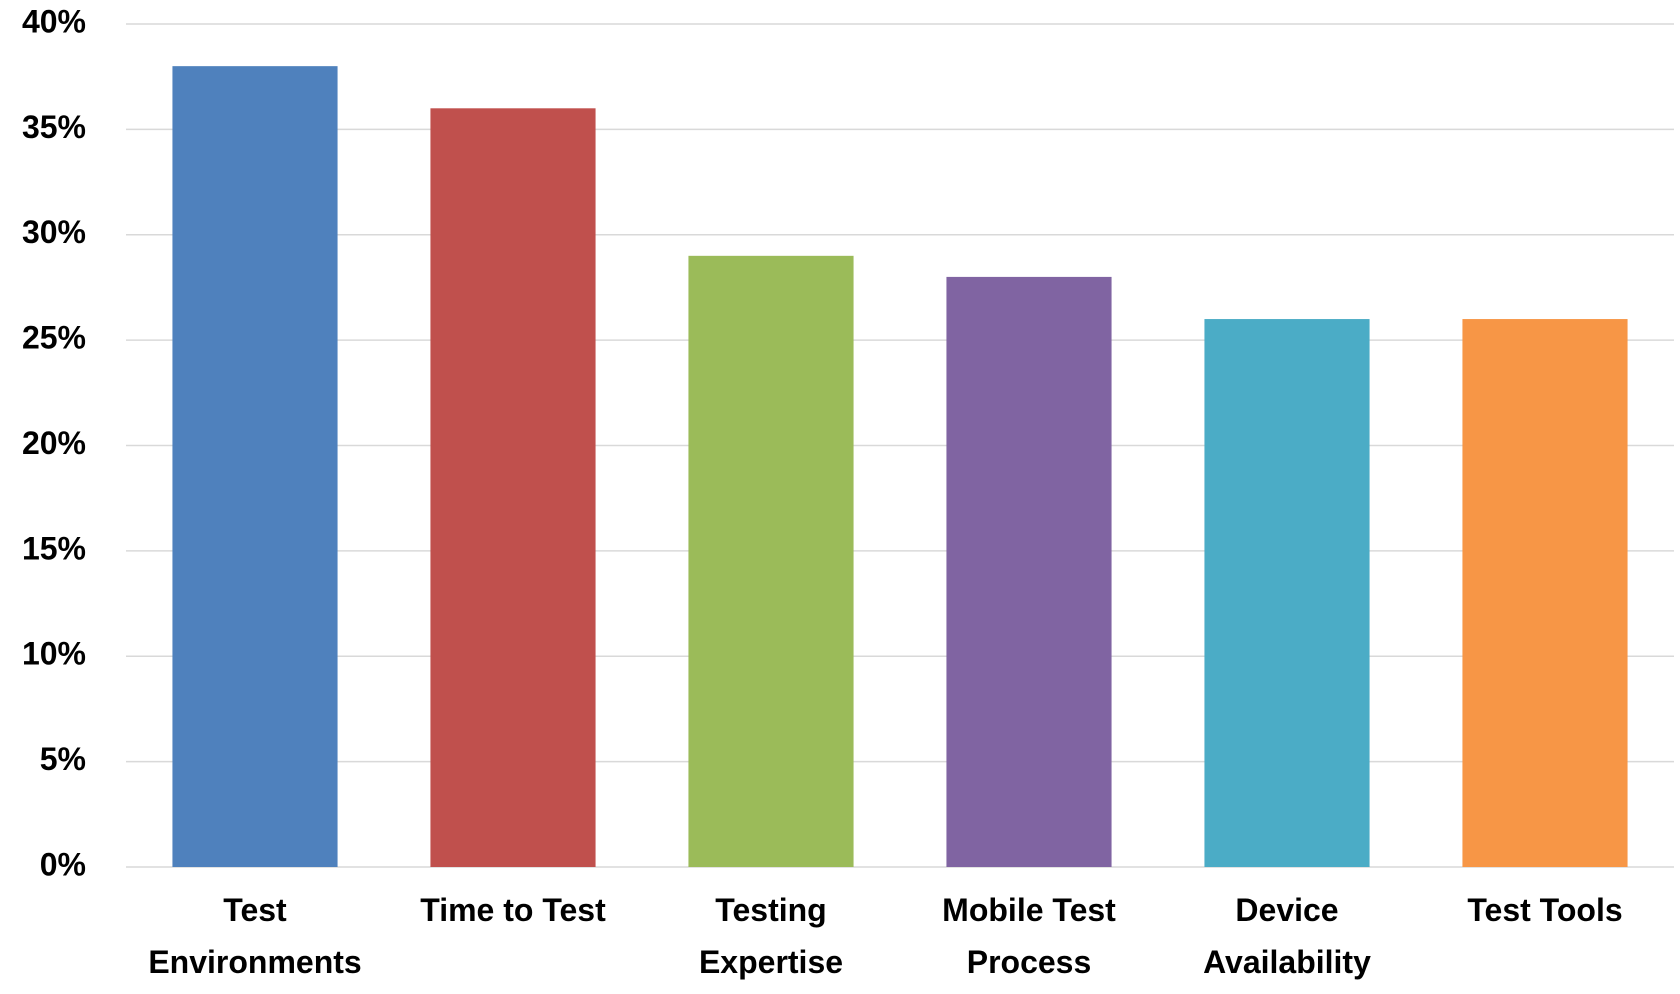  I want to click on y-tick-label: 15%, so click(54, 548).